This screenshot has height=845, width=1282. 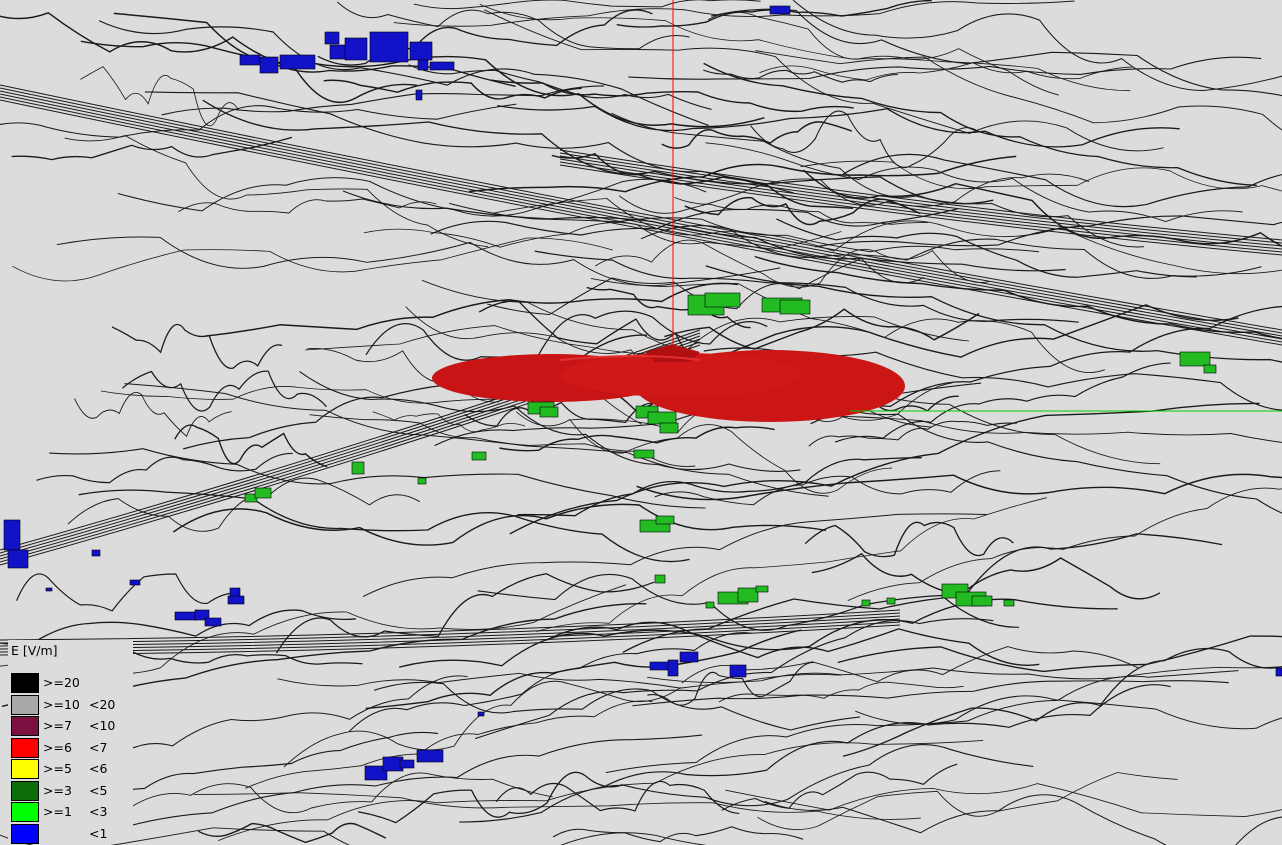 I want to click on legend-lower-bound: >=20, so click(x=61, y=682).